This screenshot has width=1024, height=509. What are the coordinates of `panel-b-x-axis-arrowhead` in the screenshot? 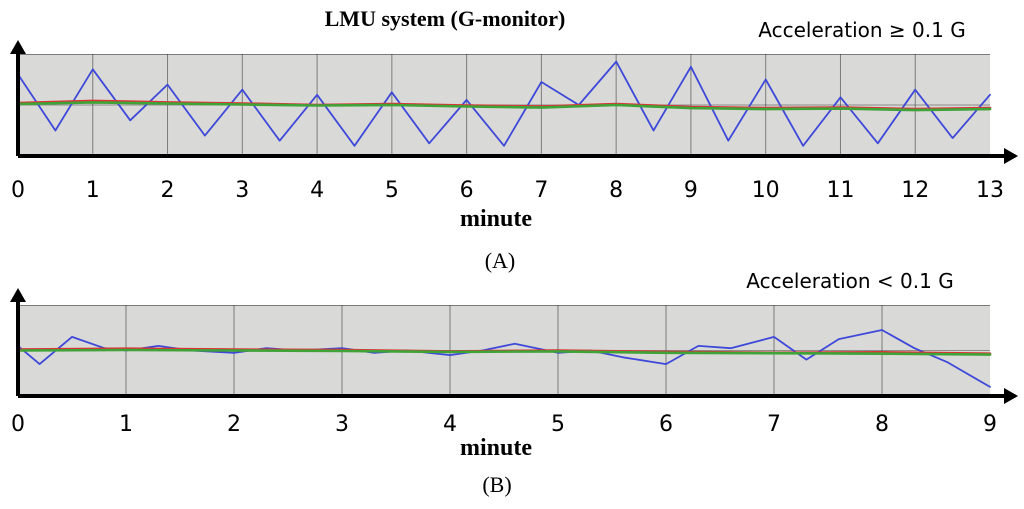 It's located at (1011, 396).